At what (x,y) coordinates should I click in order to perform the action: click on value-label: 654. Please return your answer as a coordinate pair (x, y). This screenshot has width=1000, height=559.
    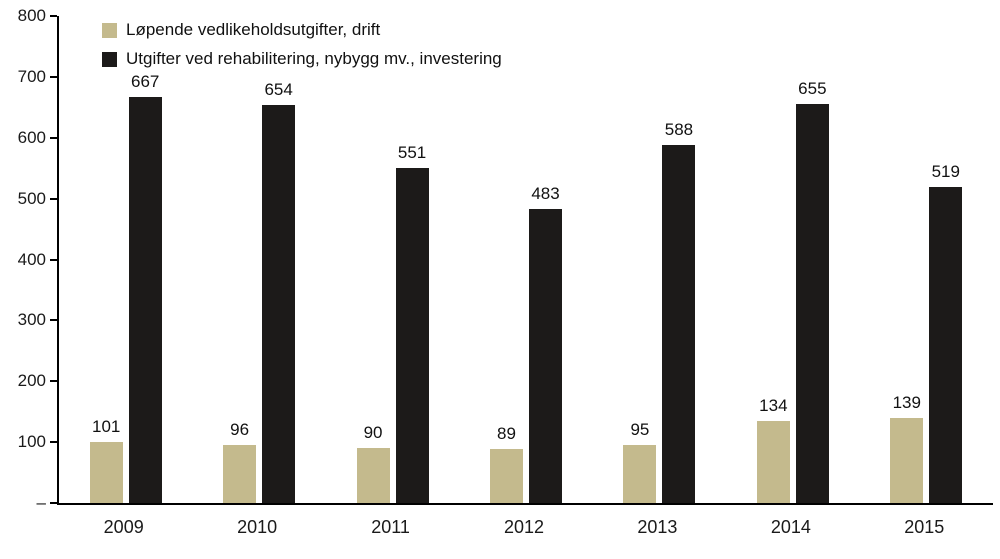
    Looking at the image, I should click on (278, 89).